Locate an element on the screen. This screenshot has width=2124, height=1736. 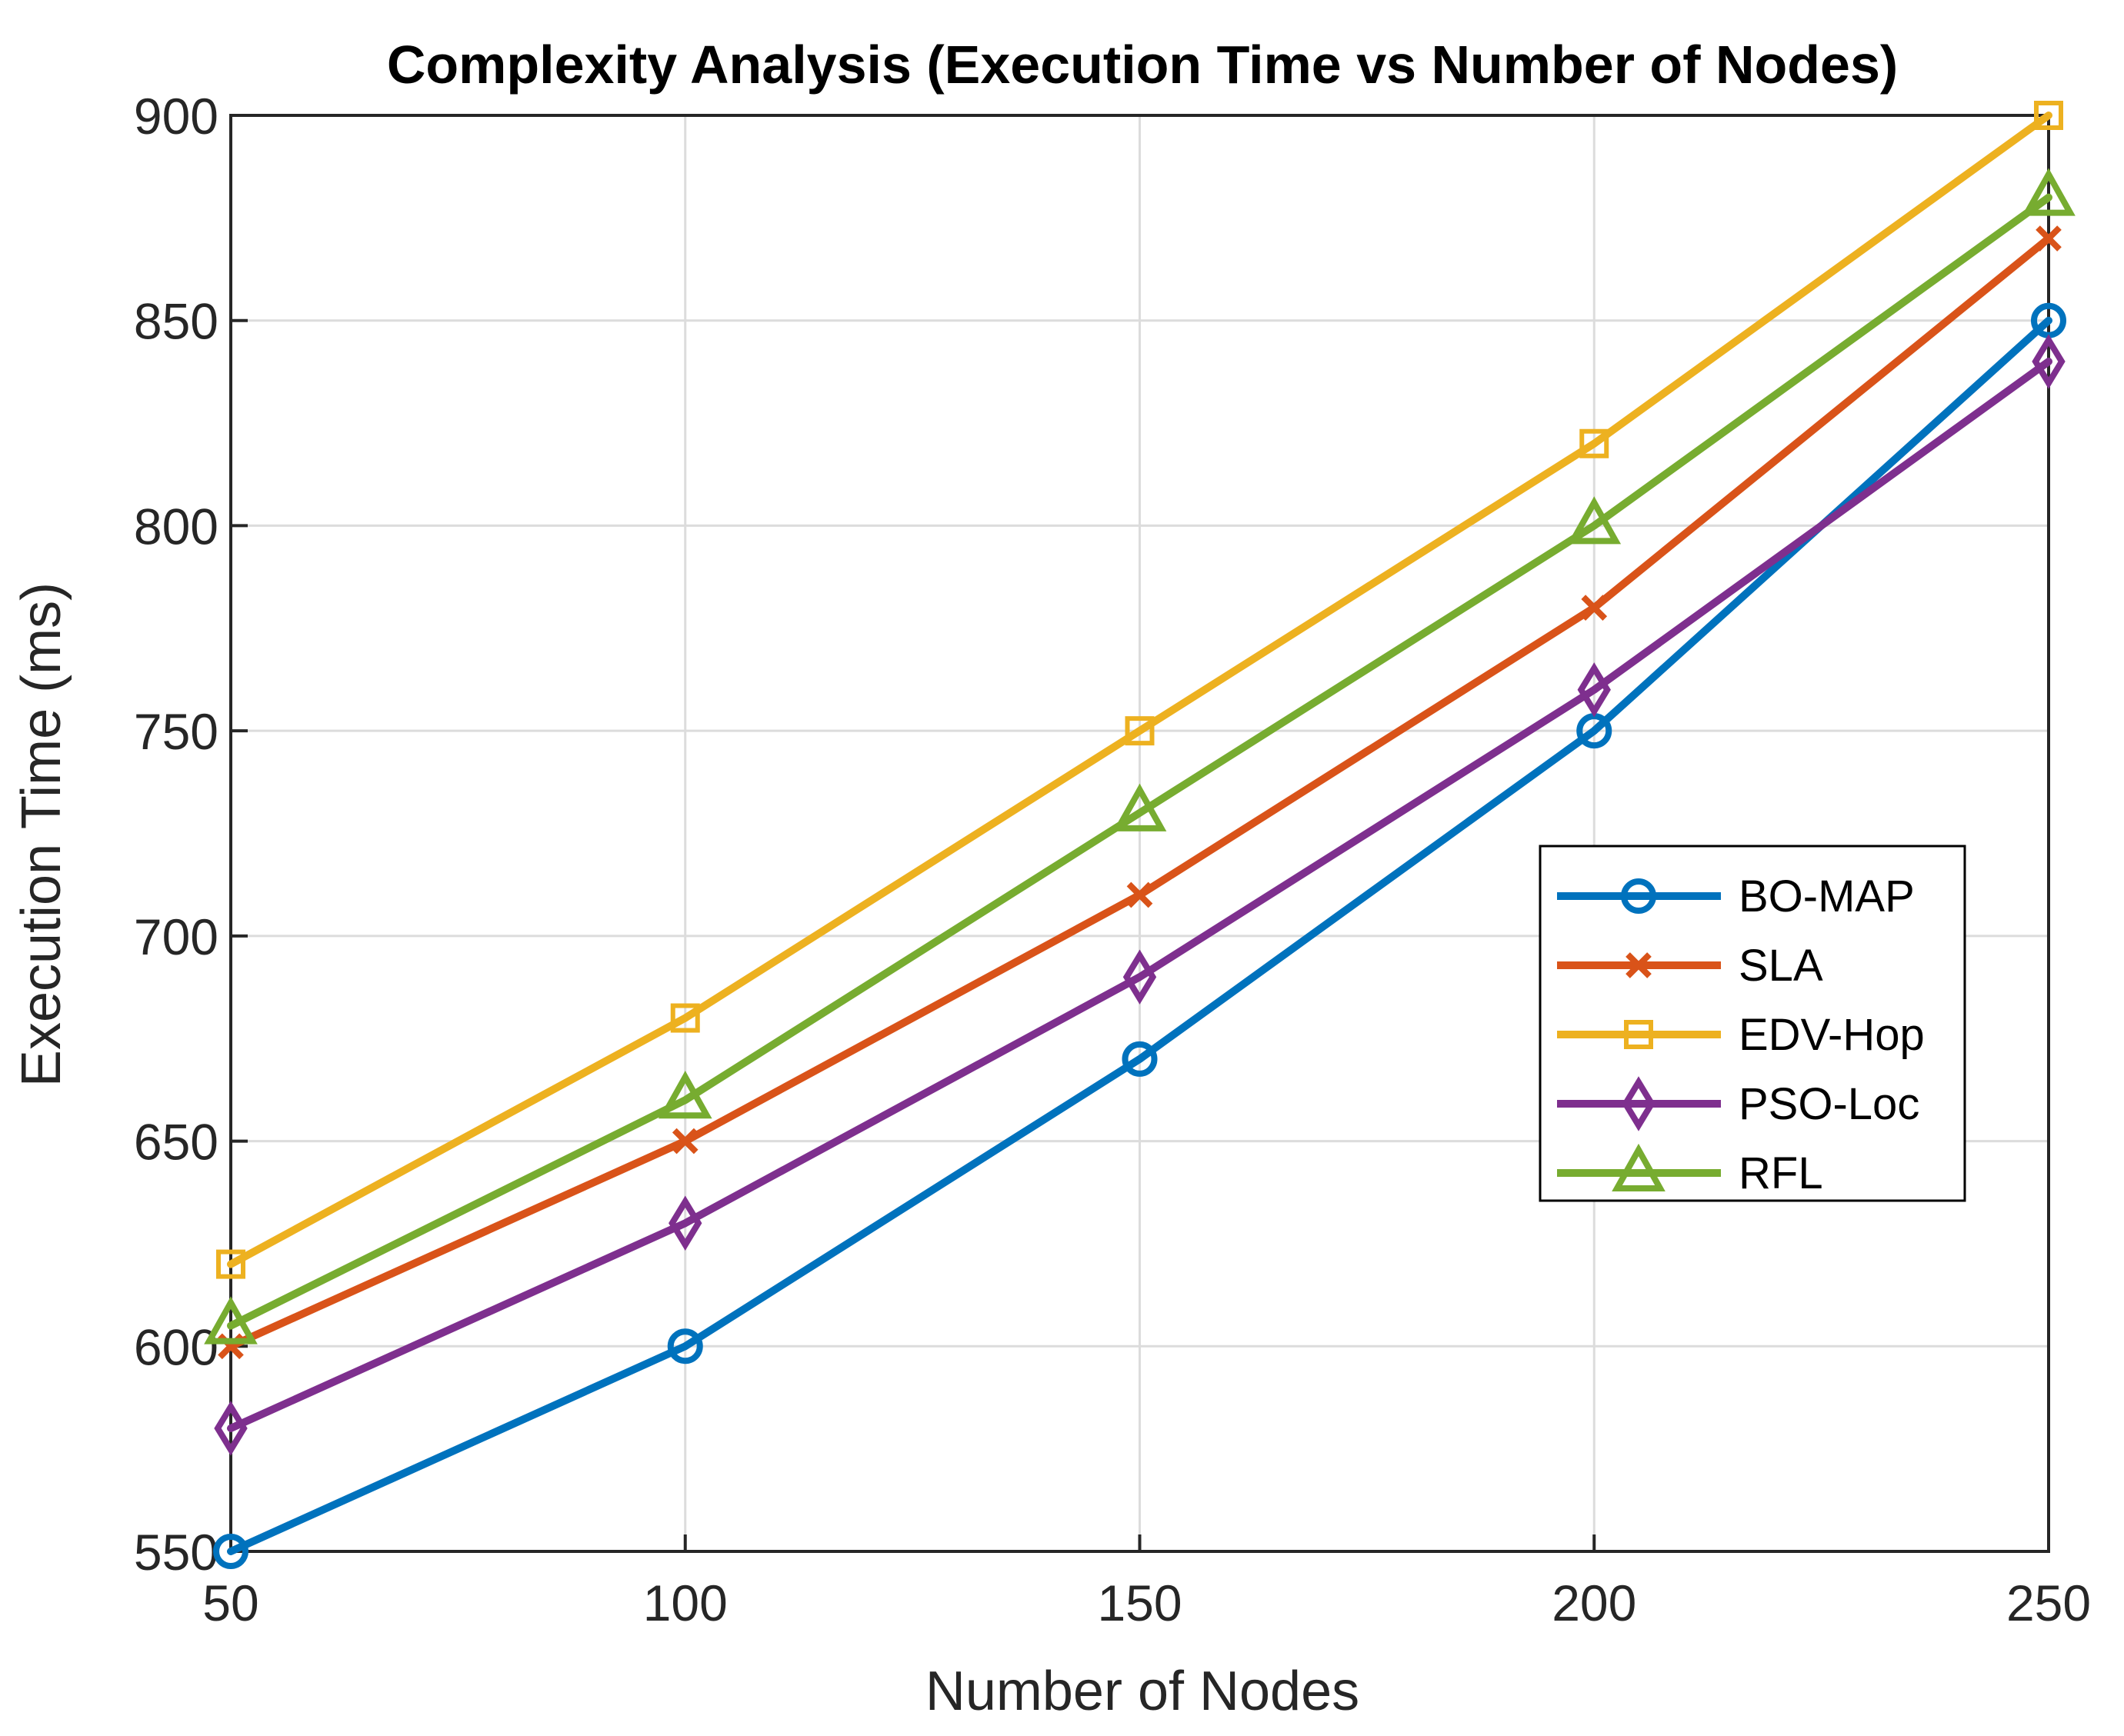
legend-marker-rfl is located at coordinates (1639, 1167).